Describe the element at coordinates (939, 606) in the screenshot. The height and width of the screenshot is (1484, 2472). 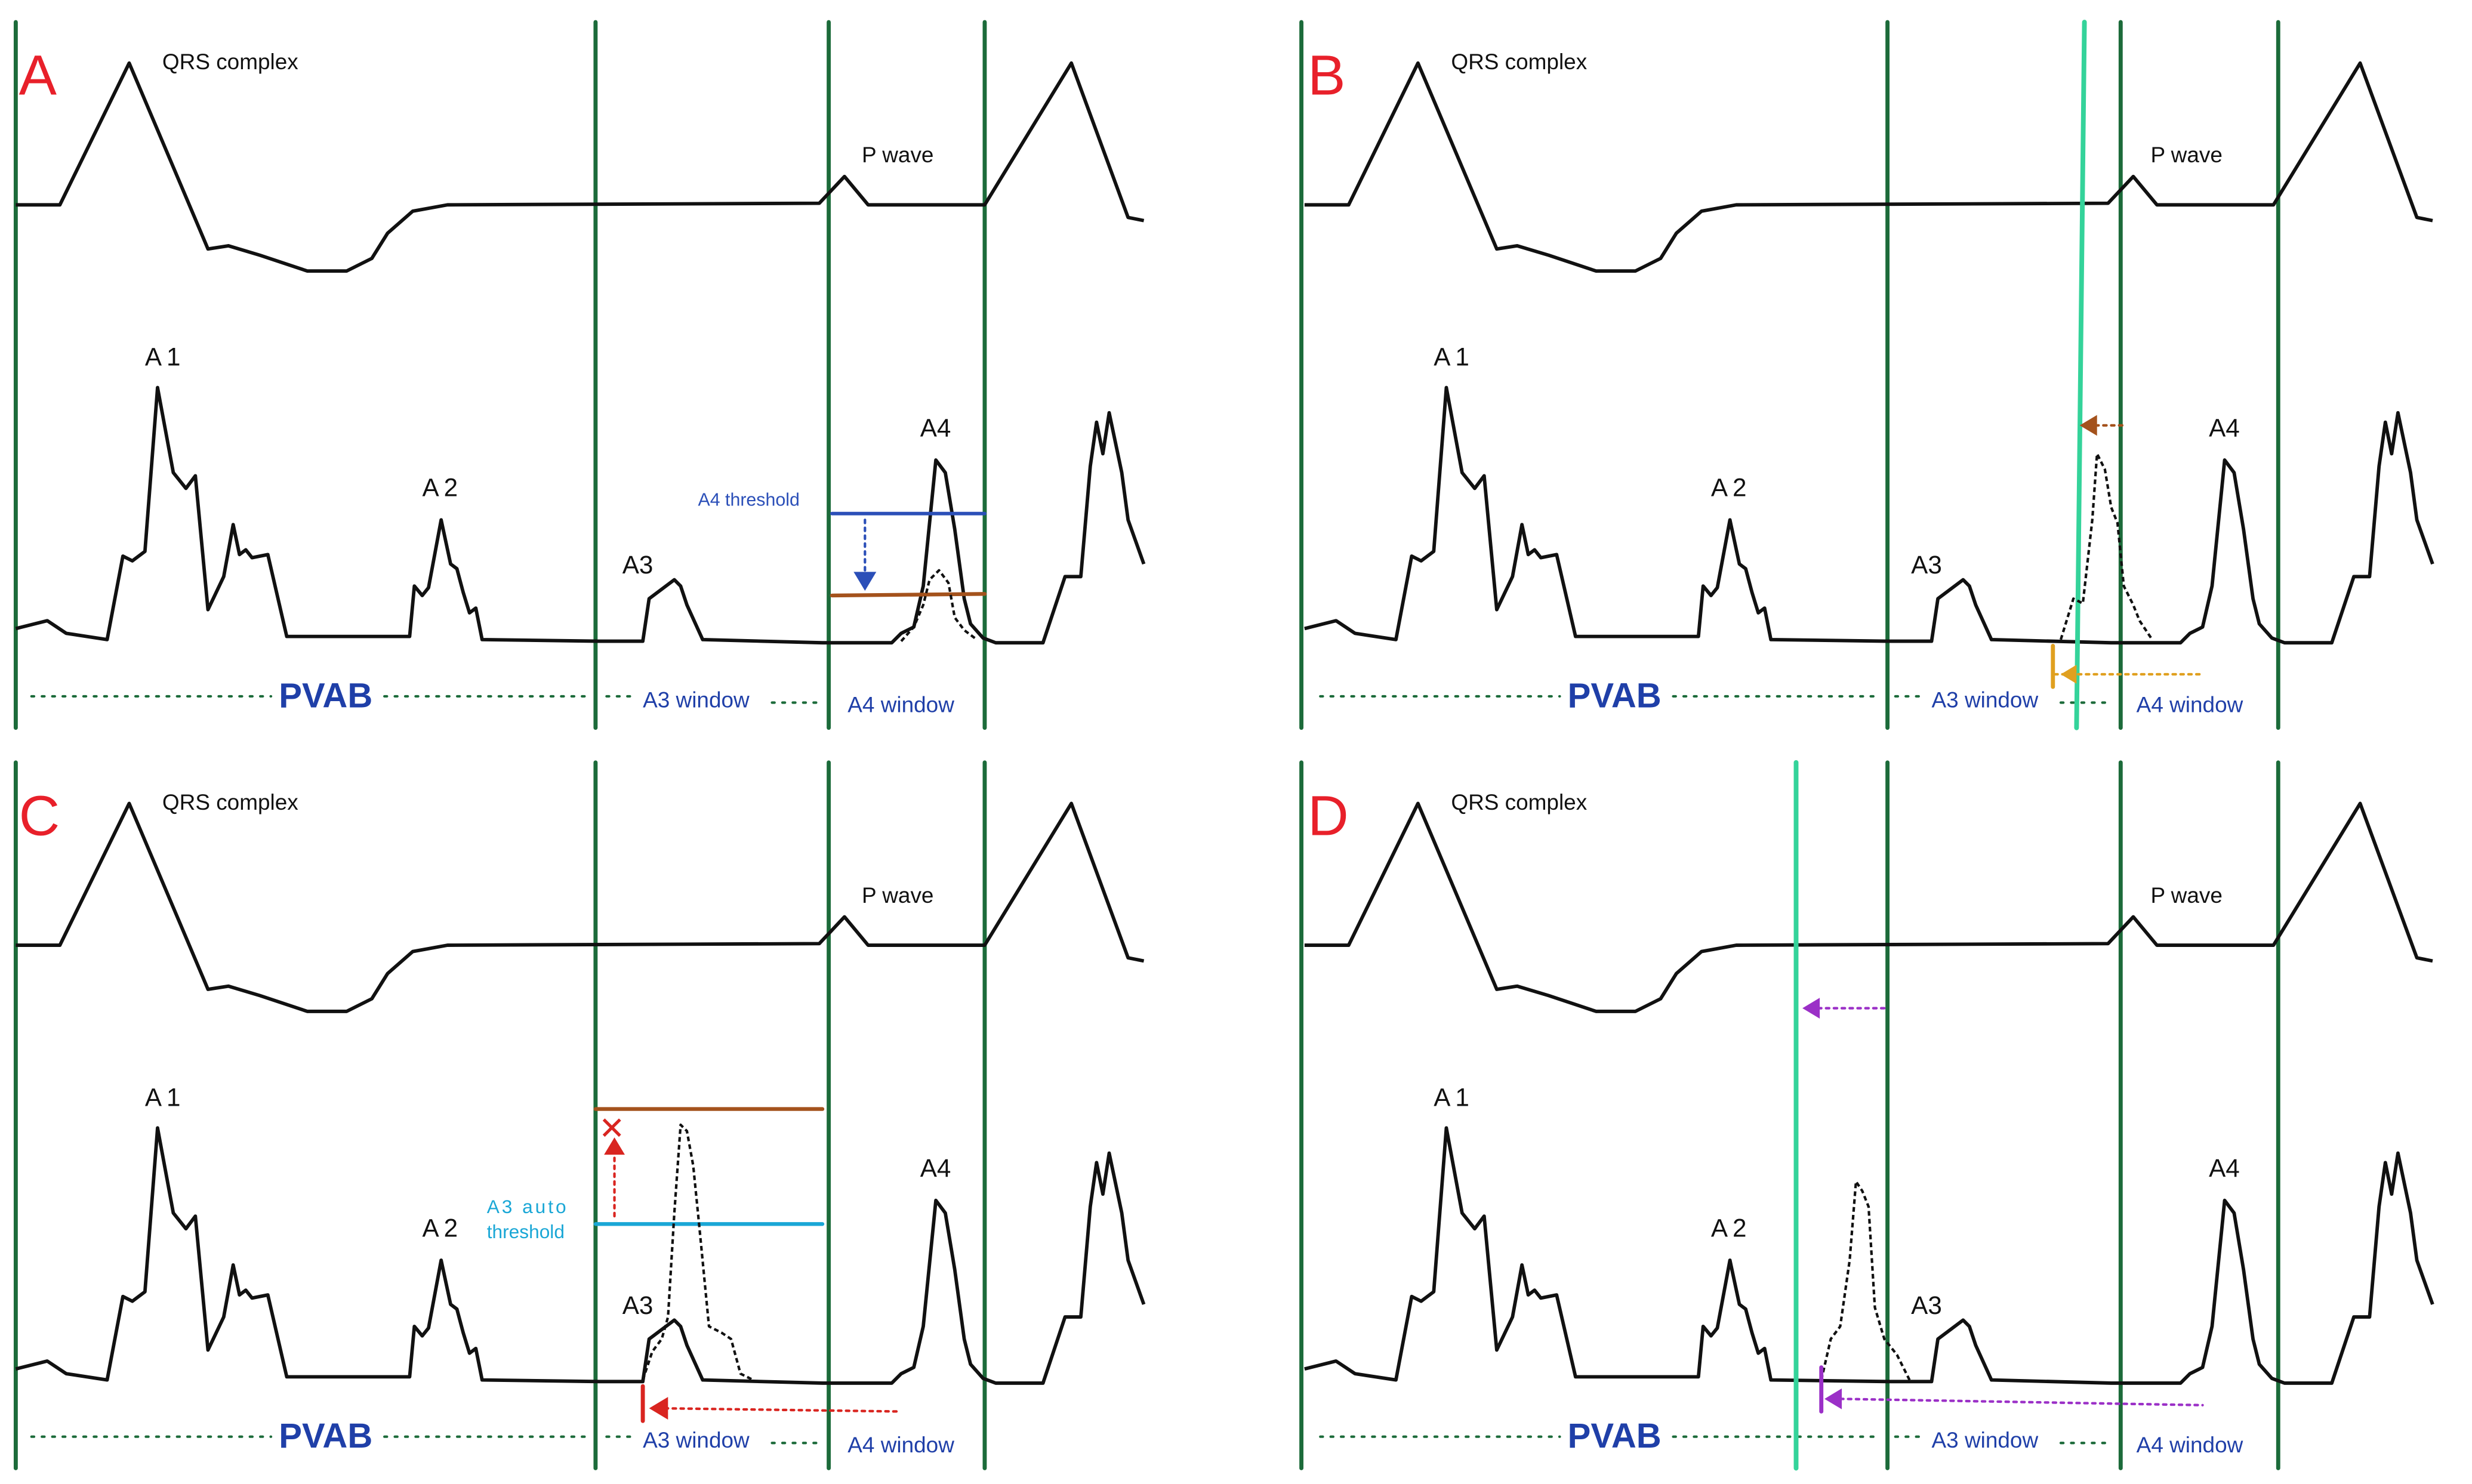
I see `a4-dashed-trace` at that location.